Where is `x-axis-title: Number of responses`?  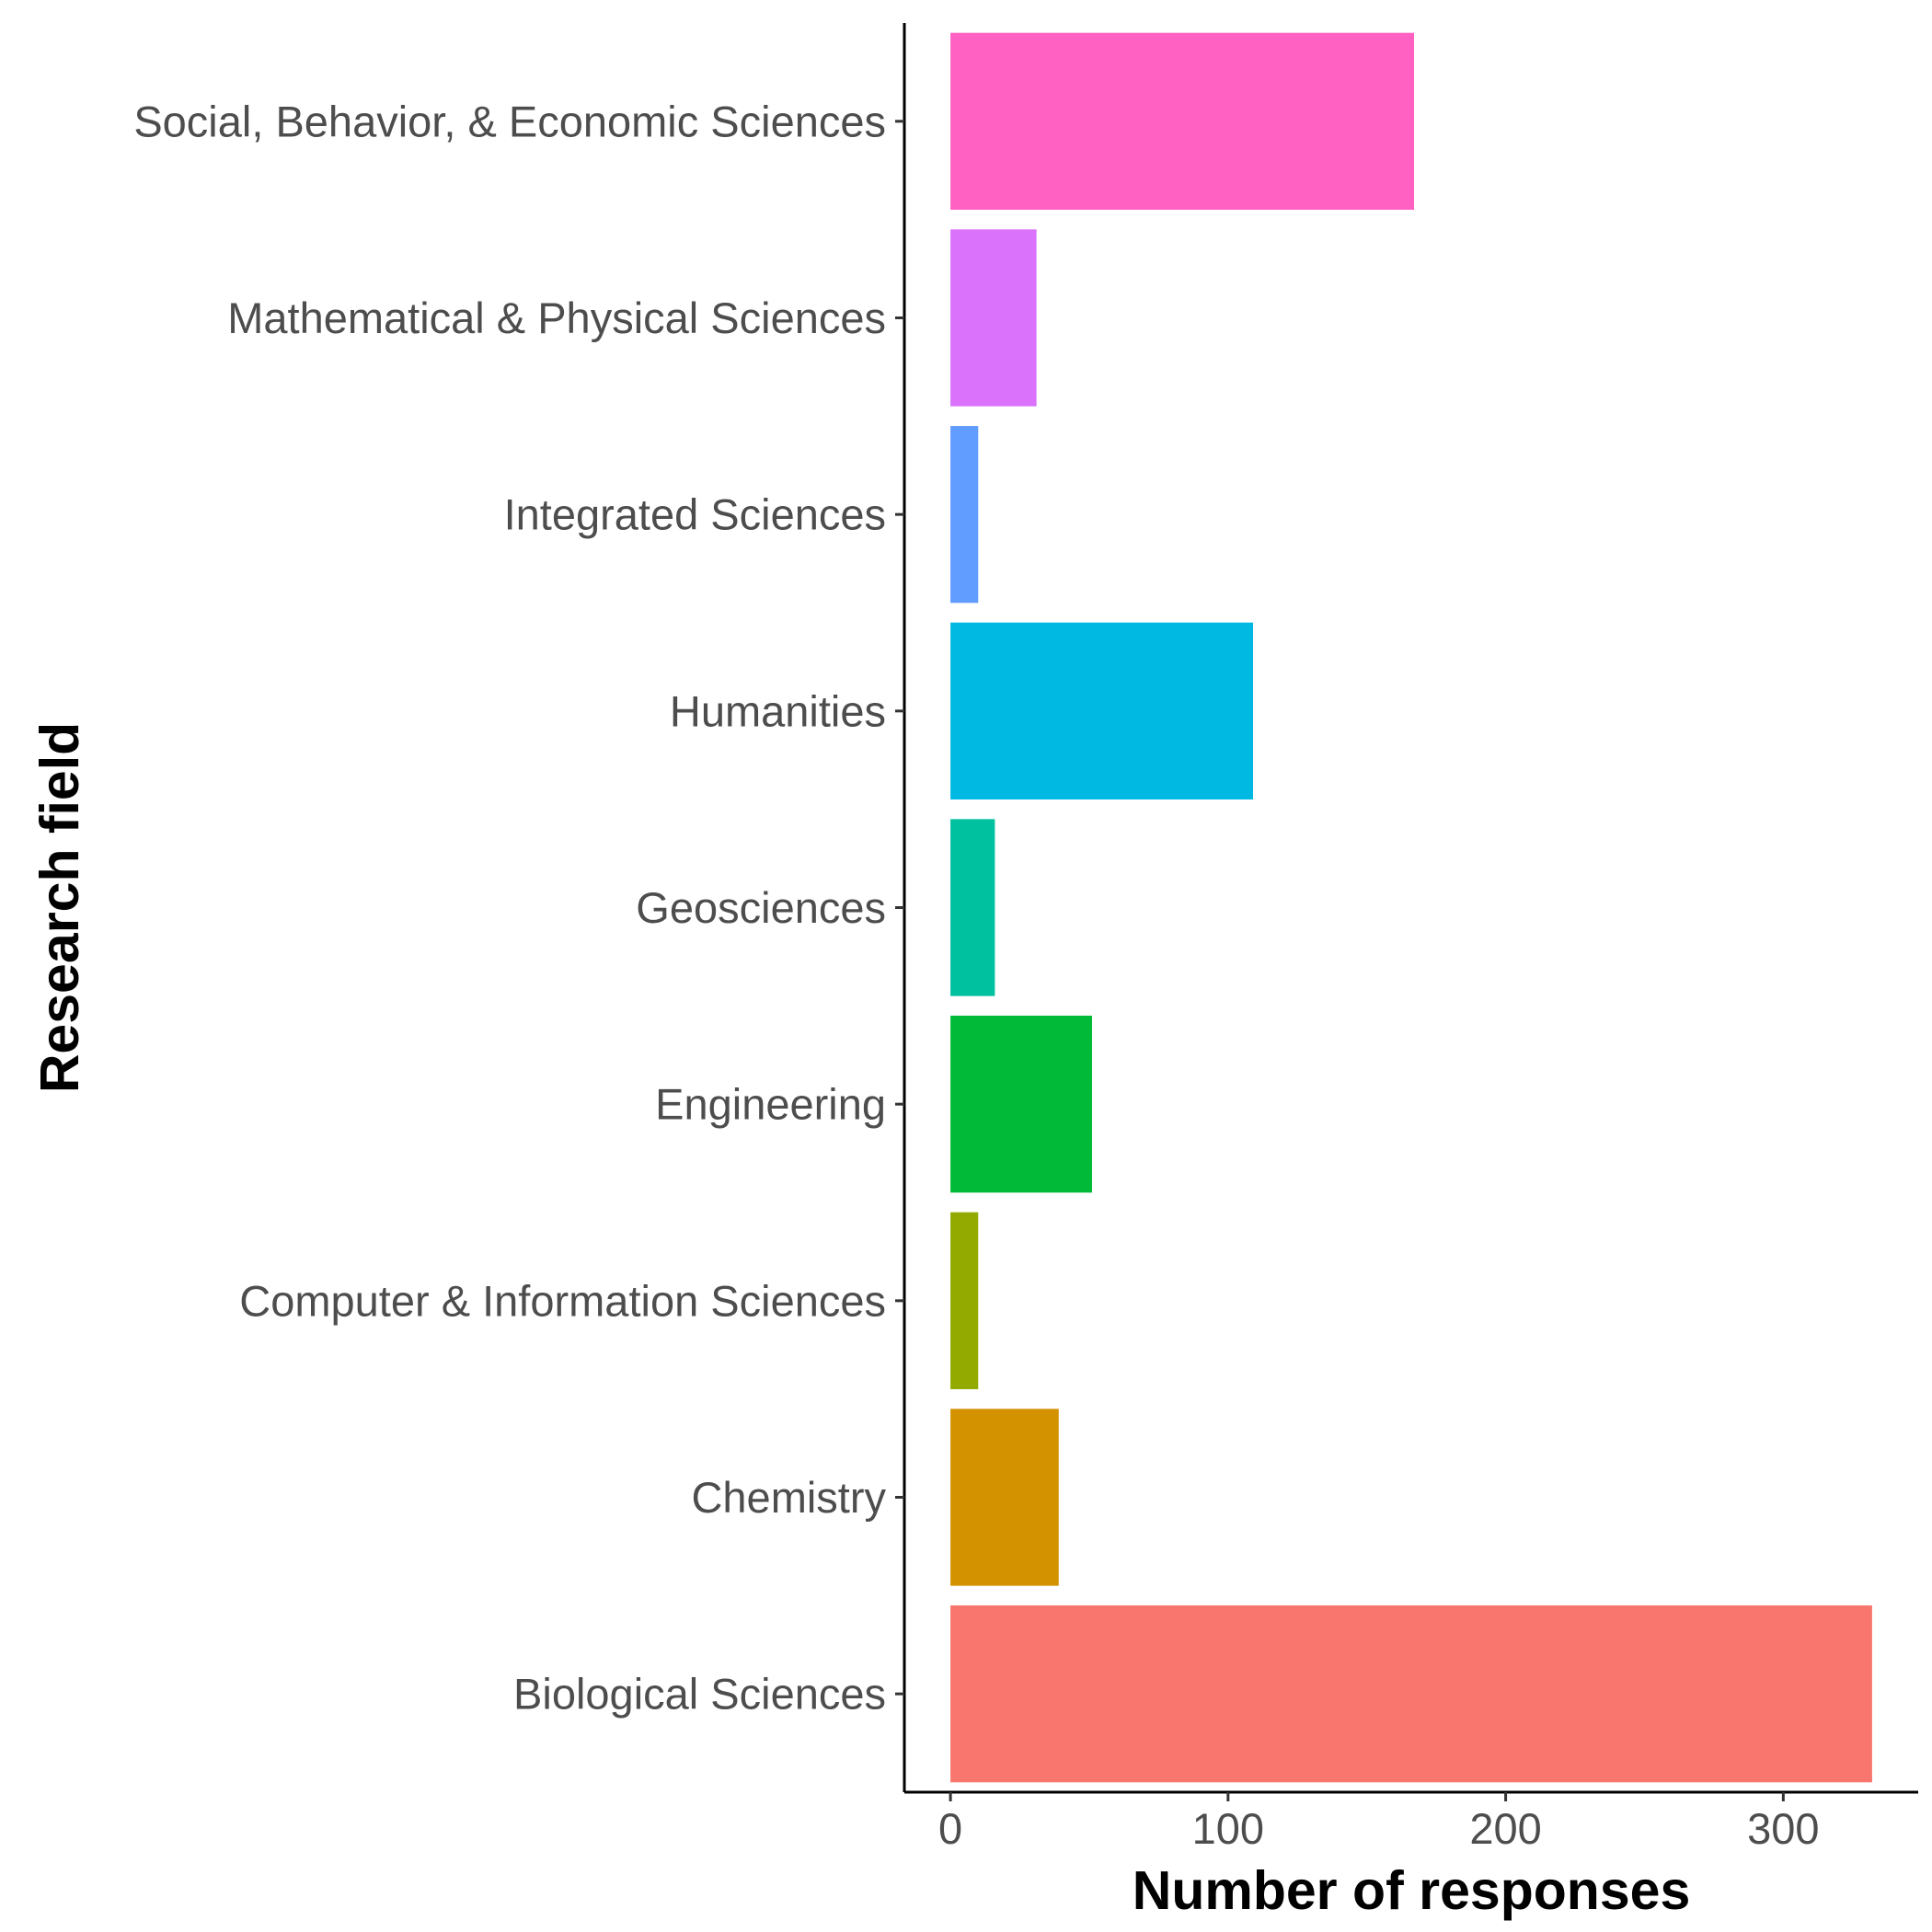
x-axis-title: Number of responses is located at coordinates (1412, 1890).